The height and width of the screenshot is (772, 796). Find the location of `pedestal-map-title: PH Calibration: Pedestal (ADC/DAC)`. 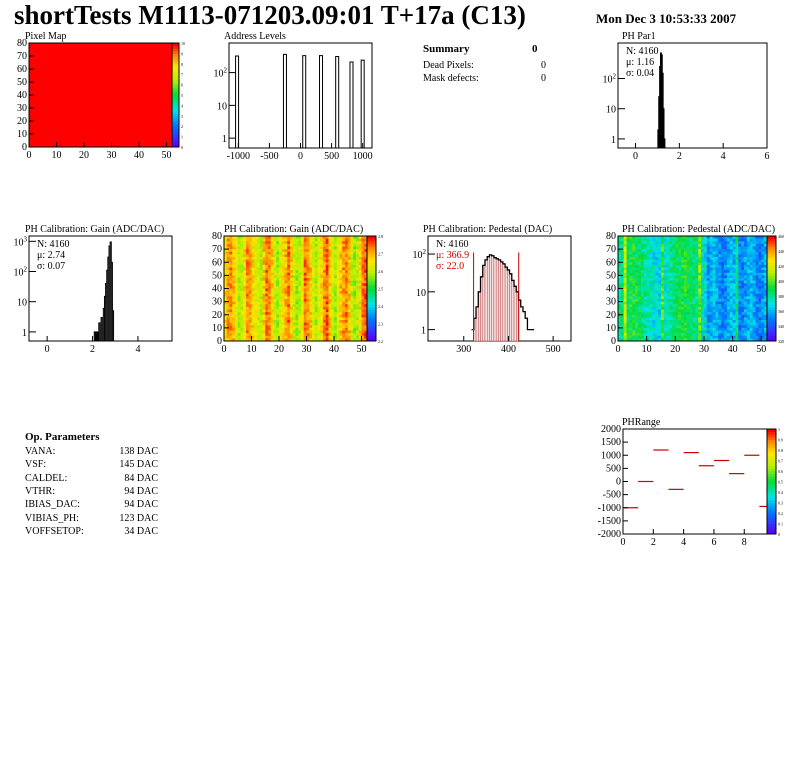

pedestal-map-title: PH Calibration: Pedestal (ADC/DAC) is located at coordinates (699, 229).